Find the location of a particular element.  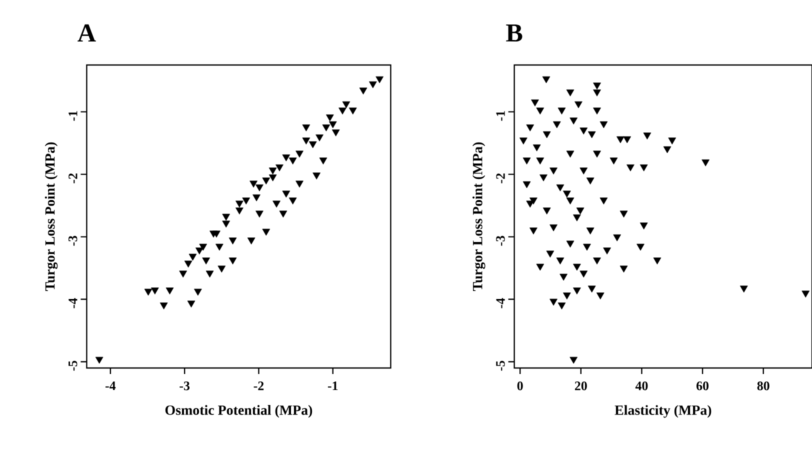

x-tick-label: -2 is located at coordinates (259, 386).